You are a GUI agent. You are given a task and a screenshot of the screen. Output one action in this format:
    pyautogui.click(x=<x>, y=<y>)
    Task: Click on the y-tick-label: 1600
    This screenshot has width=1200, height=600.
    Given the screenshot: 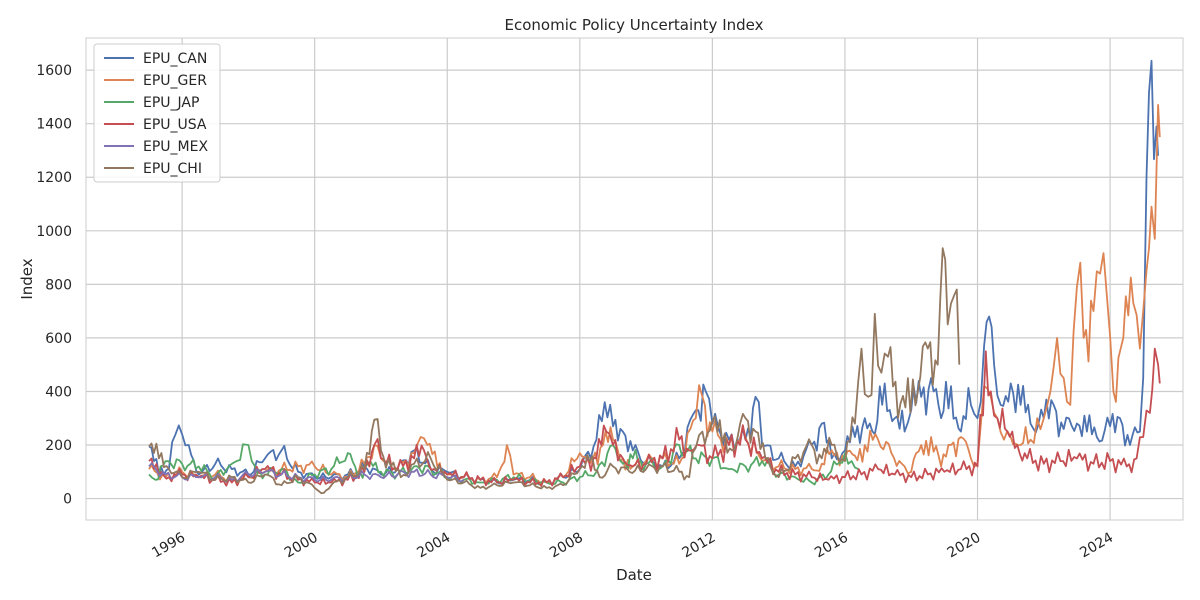 What is the action you would take?
    pyautogui.click(x=54, y=71)
    